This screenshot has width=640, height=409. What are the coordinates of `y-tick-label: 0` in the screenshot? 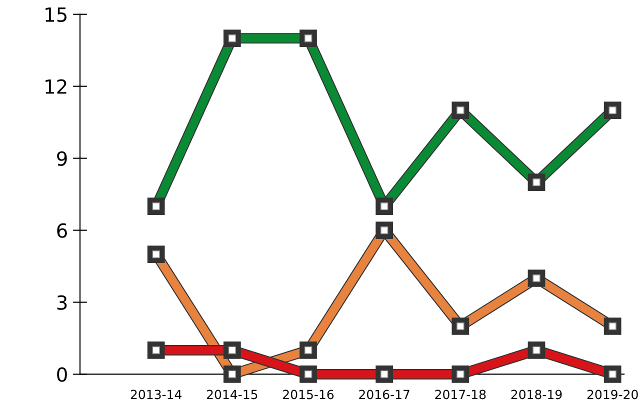 It's located at (62, 374).